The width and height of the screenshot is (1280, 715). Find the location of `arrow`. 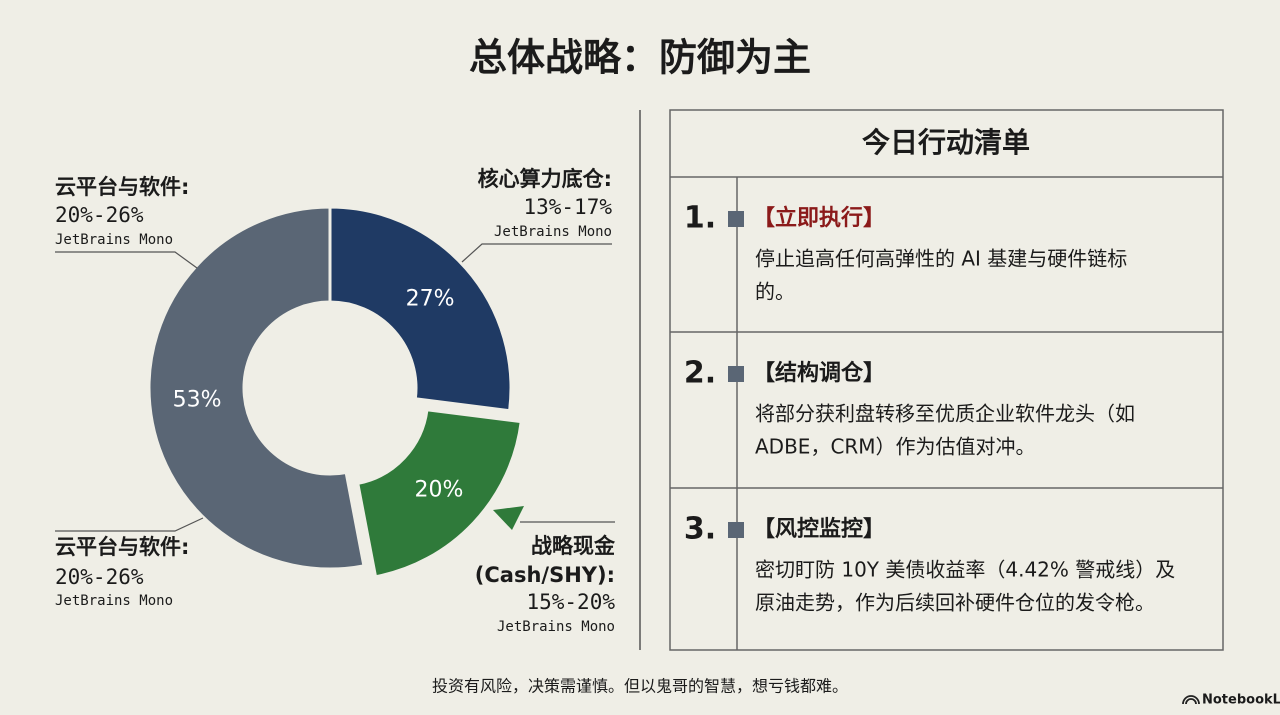

arrow is located at coordinates (508, 518).